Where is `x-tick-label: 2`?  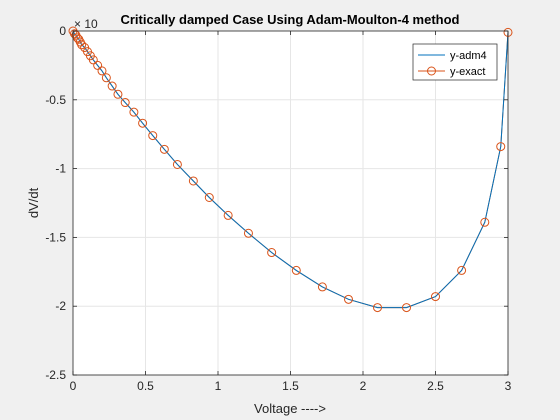 x-tick-label: 2 is located at coordinates (363, 386).